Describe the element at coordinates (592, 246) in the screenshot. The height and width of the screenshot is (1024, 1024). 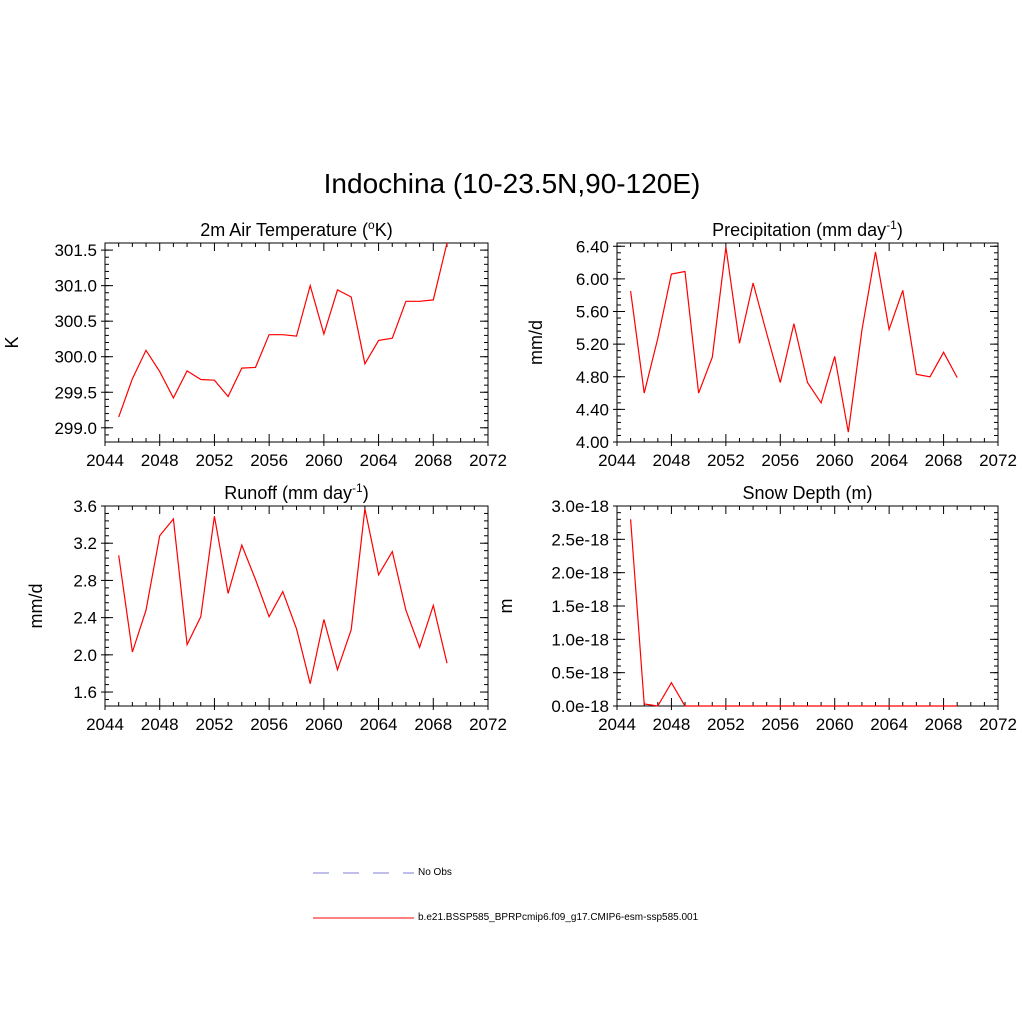
I see `y-tick-label: 6.40` at that location.